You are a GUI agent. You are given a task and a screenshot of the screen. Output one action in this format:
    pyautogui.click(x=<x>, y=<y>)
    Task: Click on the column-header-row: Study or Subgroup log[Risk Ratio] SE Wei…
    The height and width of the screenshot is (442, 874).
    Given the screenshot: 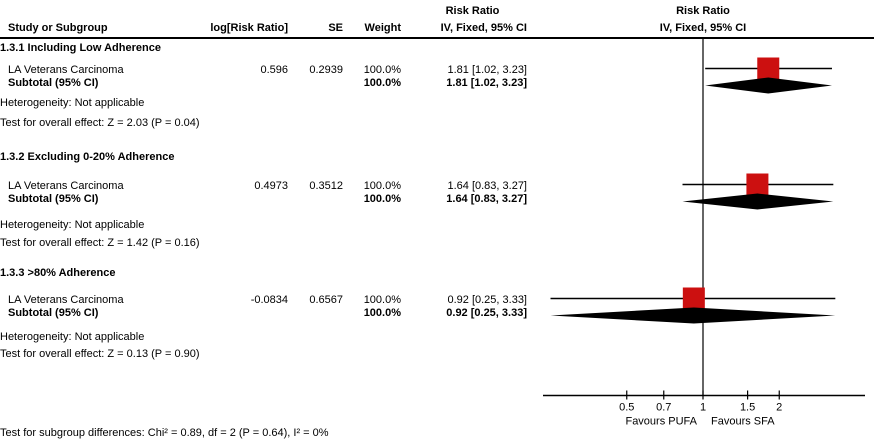 What is the action you would take?
    pyautogui.click(x=437, y=28)
    